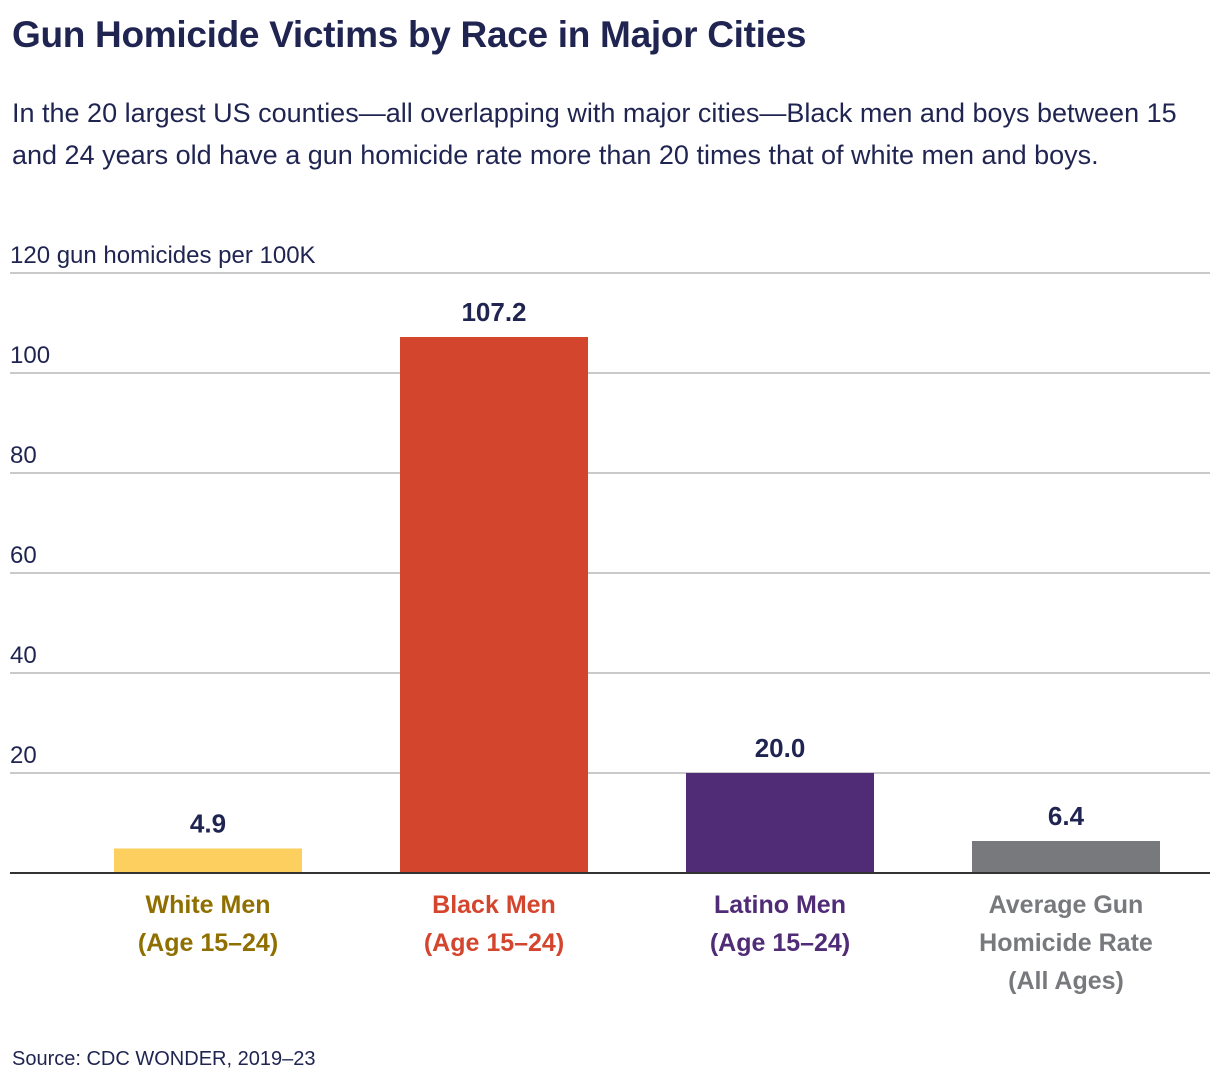  What do you see at coordinates (780, 905) in the screenshot?
I see `x-tick-label: Latino Men` at bounding box center [780, 905].